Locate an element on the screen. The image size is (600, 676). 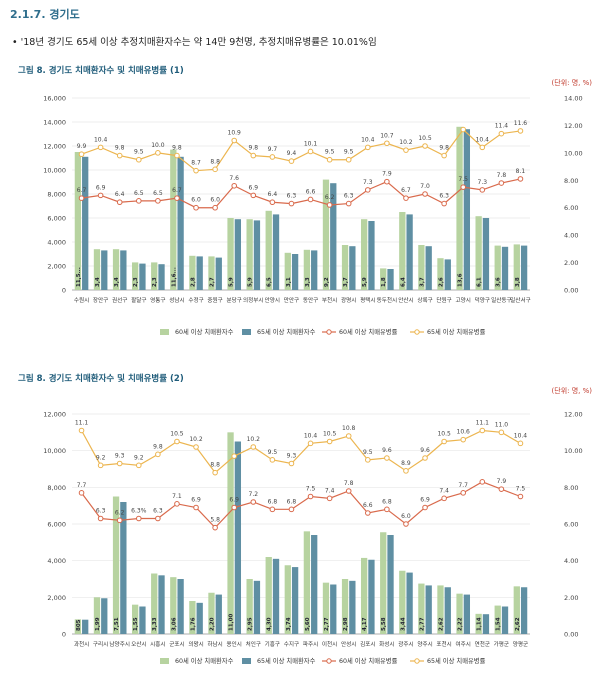
bar-value-label: 3,8 is located at coordinates (518, 282).